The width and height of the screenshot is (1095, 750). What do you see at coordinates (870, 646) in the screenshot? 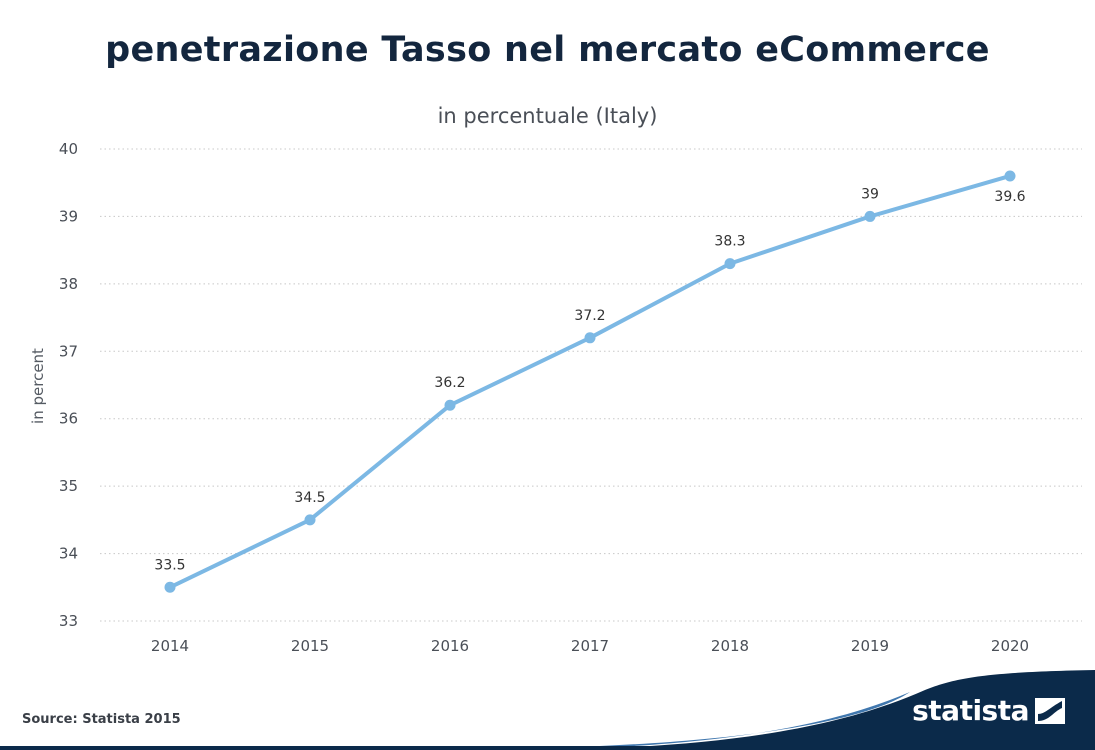
I see `x-tick-label: 2019` at bounding box center [870, 646].